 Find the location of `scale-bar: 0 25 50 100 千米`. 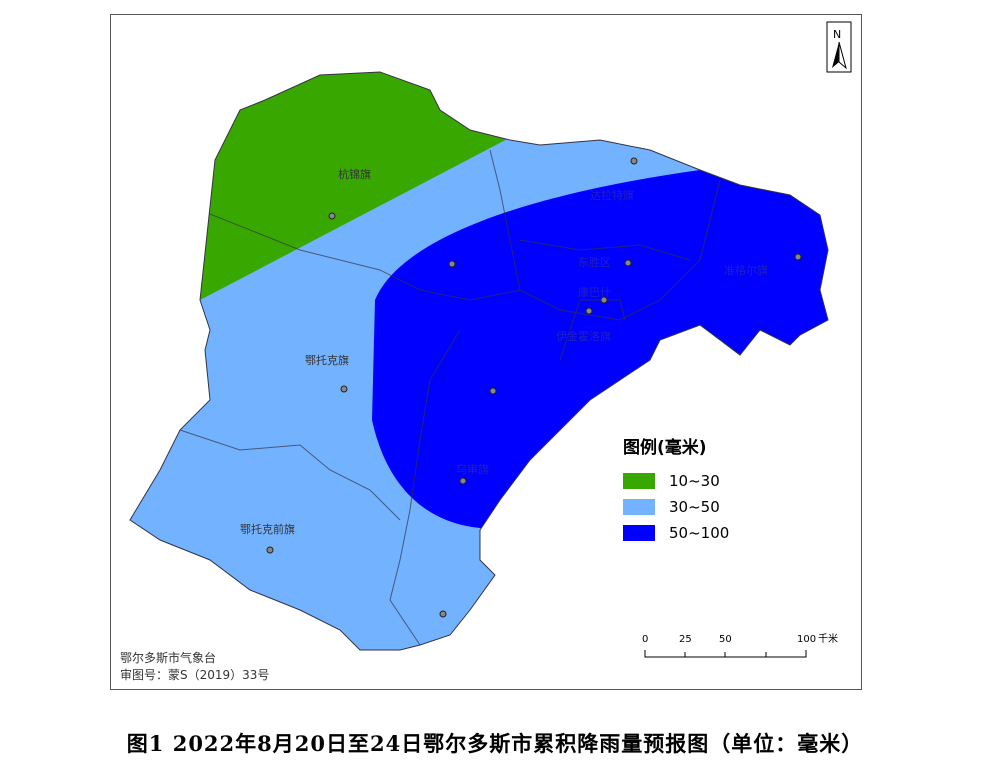

scale-bar: 0 25 50 100 千米 is located at coordinates (740, 645).